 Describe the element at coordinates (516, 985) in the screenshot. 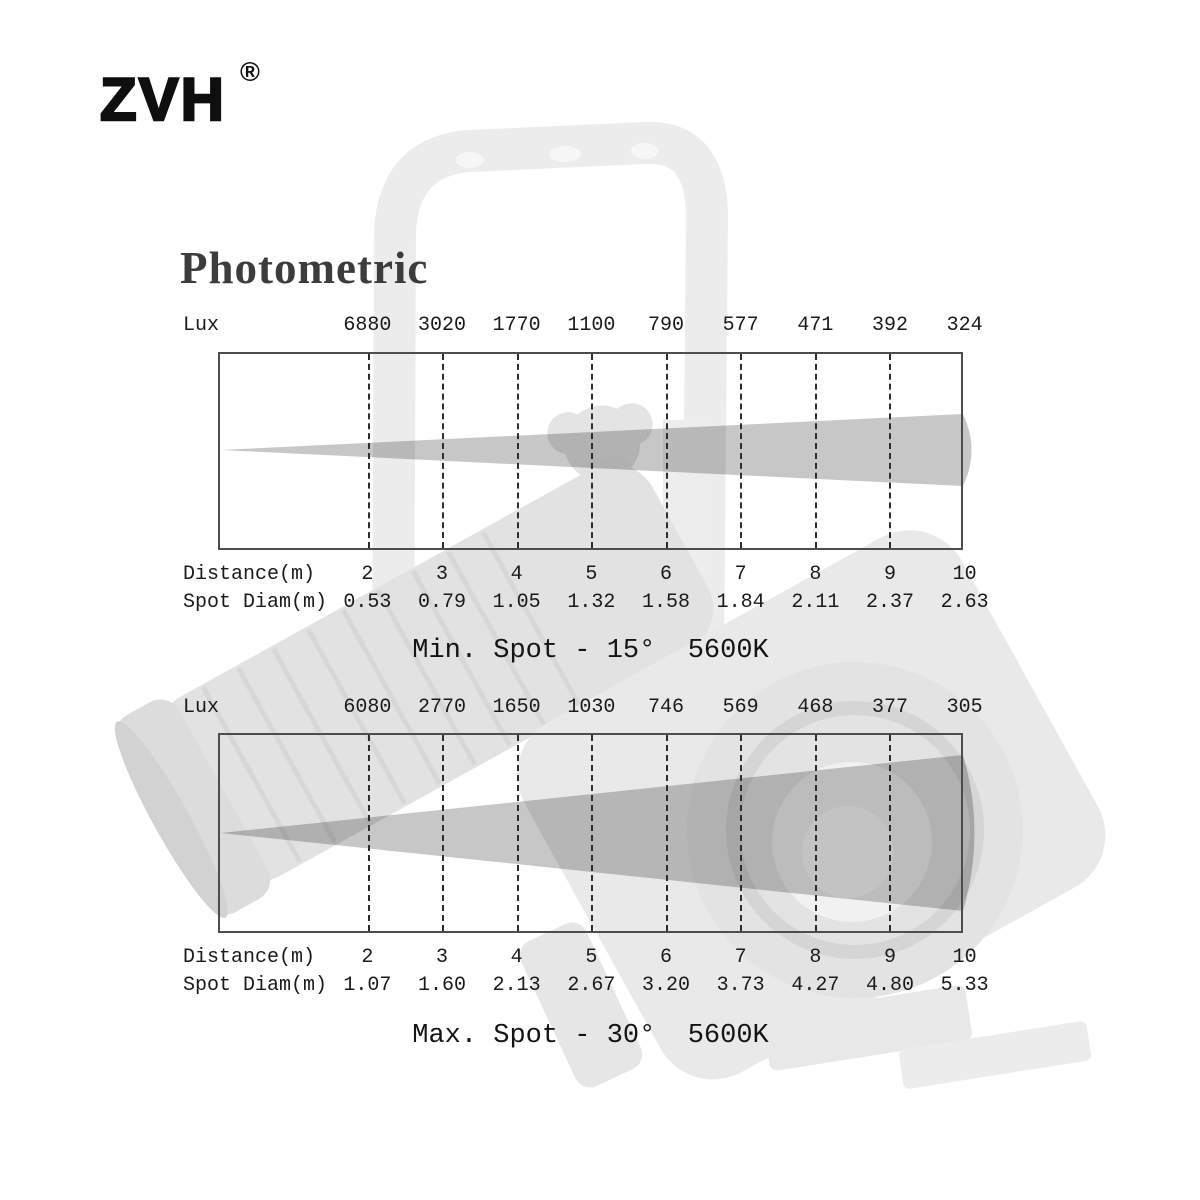

I see `spot-diameter-value: 2.13` at that location.